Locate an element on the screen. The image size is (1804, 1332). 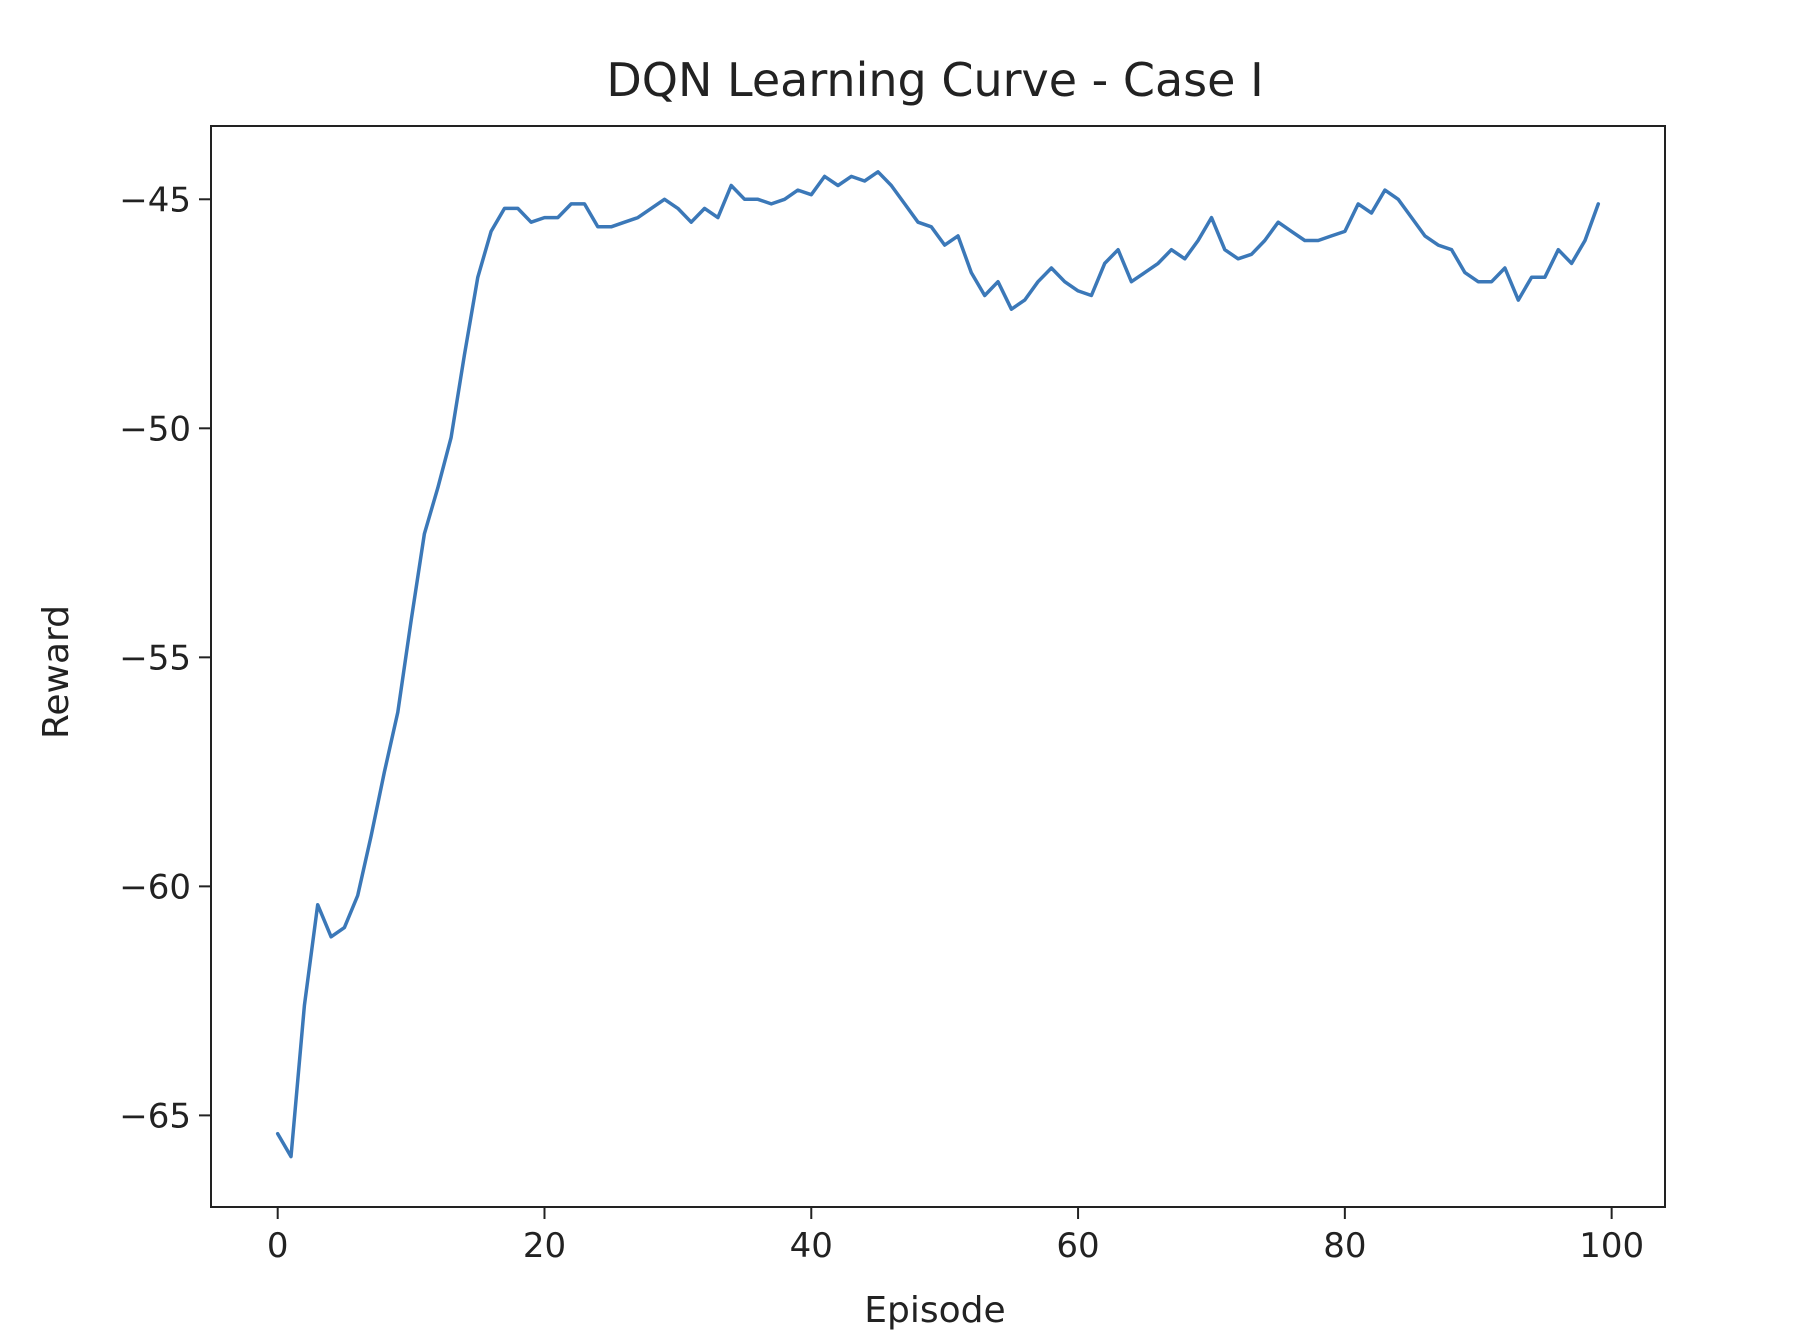
y-axis-label: Reward is located at coordinates (56, 672).